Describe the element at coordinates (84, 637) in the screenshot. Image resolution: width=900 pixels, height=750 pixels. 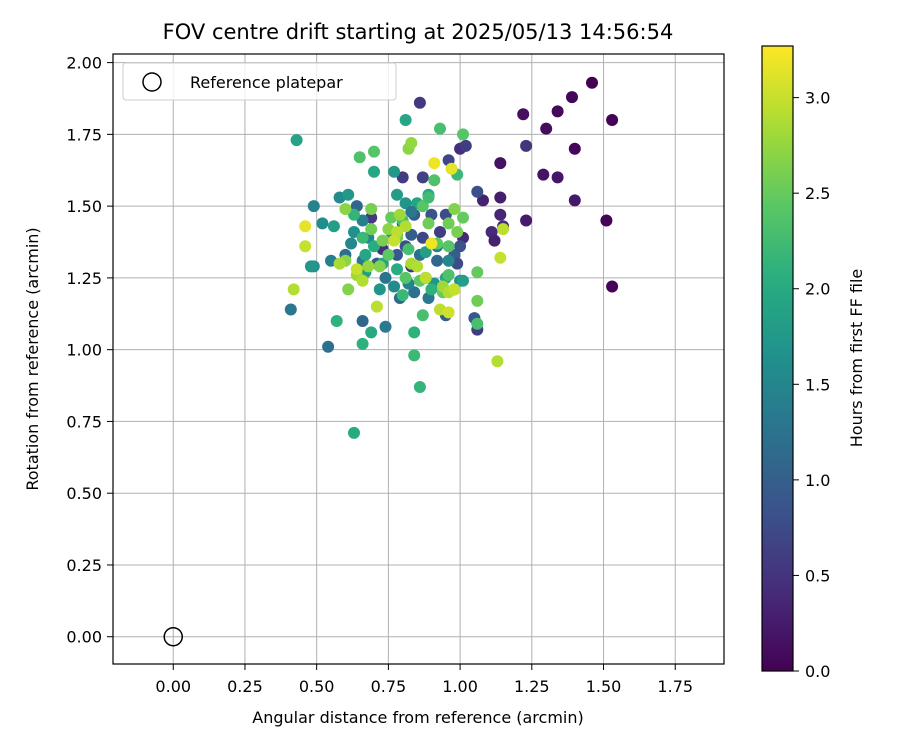
I see `y-tick-label: 0.00` at that location.